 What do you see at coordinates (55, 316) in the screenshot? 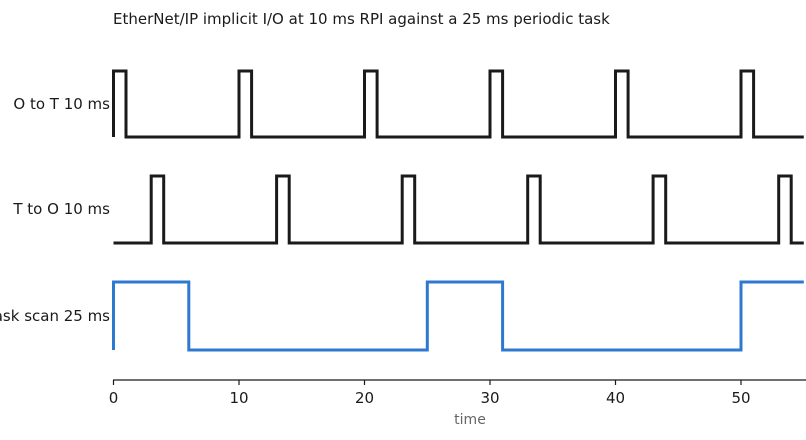
I see `series-label: Task scan 25 ms` at bounding box center [55, 316].